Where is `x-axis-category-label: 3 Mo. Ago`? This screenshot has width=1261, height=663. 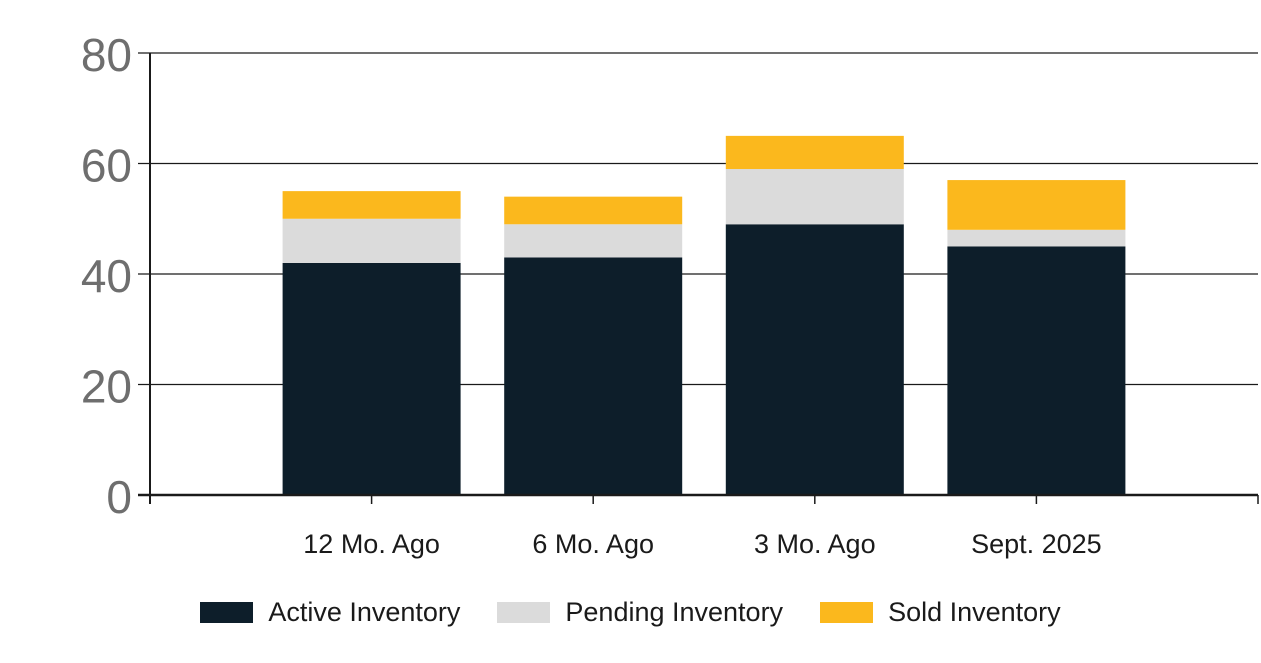 x-axis-category-label: 3 Mo. Ago is located at coordinates (815, 544).